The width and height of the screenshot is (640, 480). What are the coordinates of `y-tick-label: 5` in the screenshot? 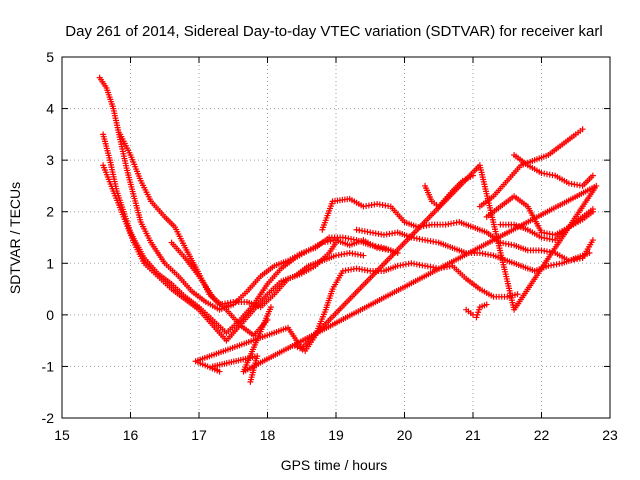 It's located at (50, 57).